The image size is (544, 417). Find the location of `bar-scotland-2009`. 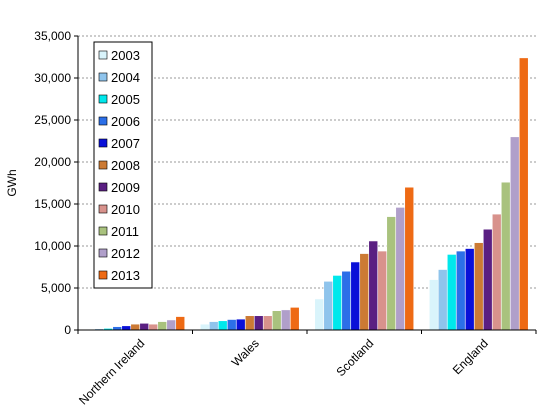

bar-scotland-2009 is located at coordinates (373, 285).